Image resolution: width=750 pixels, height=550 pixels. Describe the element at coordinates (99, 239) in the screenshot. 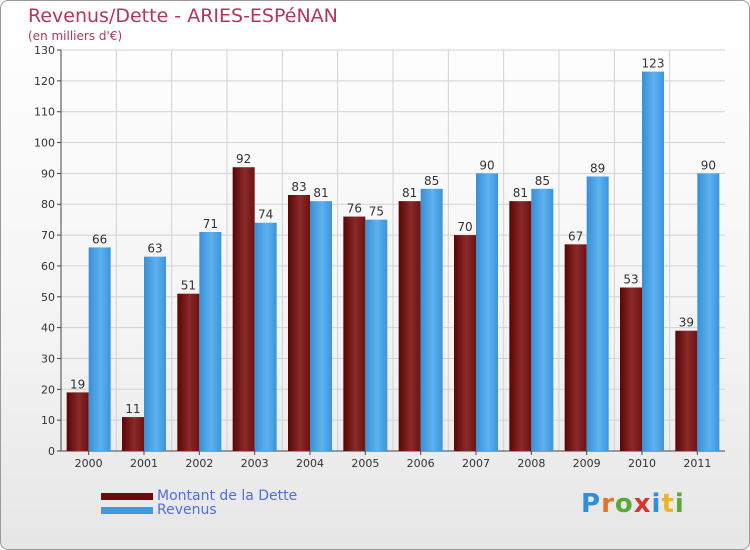

I see `revenue-value-label: 66` at that location.